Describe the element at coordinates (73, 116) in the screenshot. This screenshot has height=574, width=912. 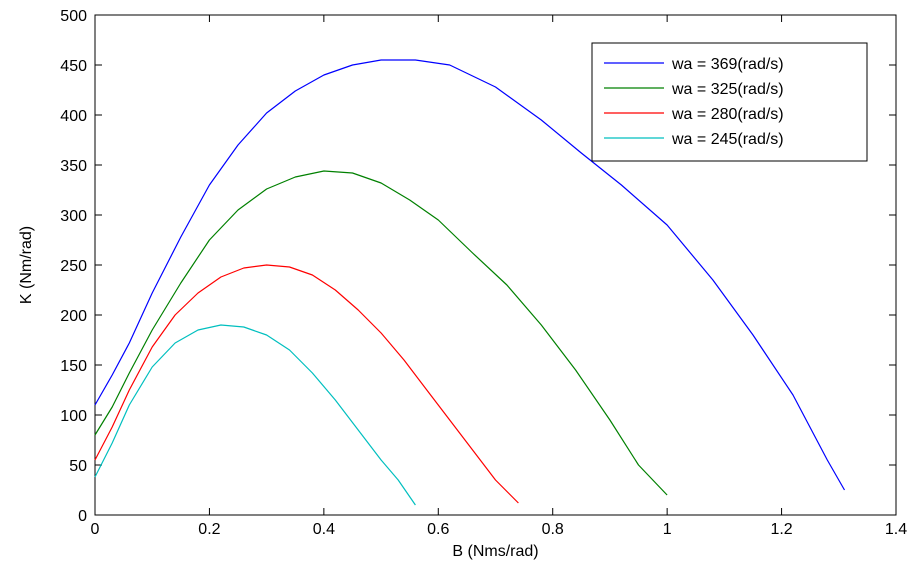
I see `y-tick-label: 400` at that location.